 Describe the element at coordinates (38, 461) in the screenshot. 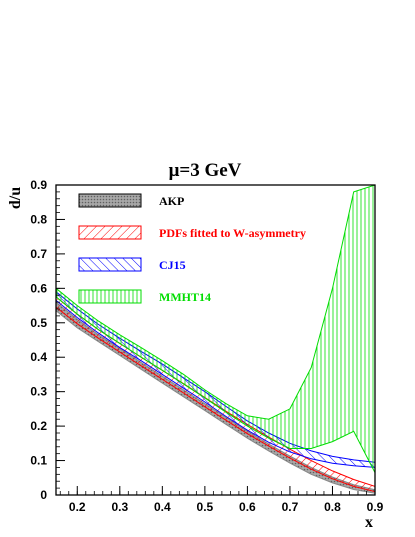

I see `y-tick-label: 0.1` at that location.